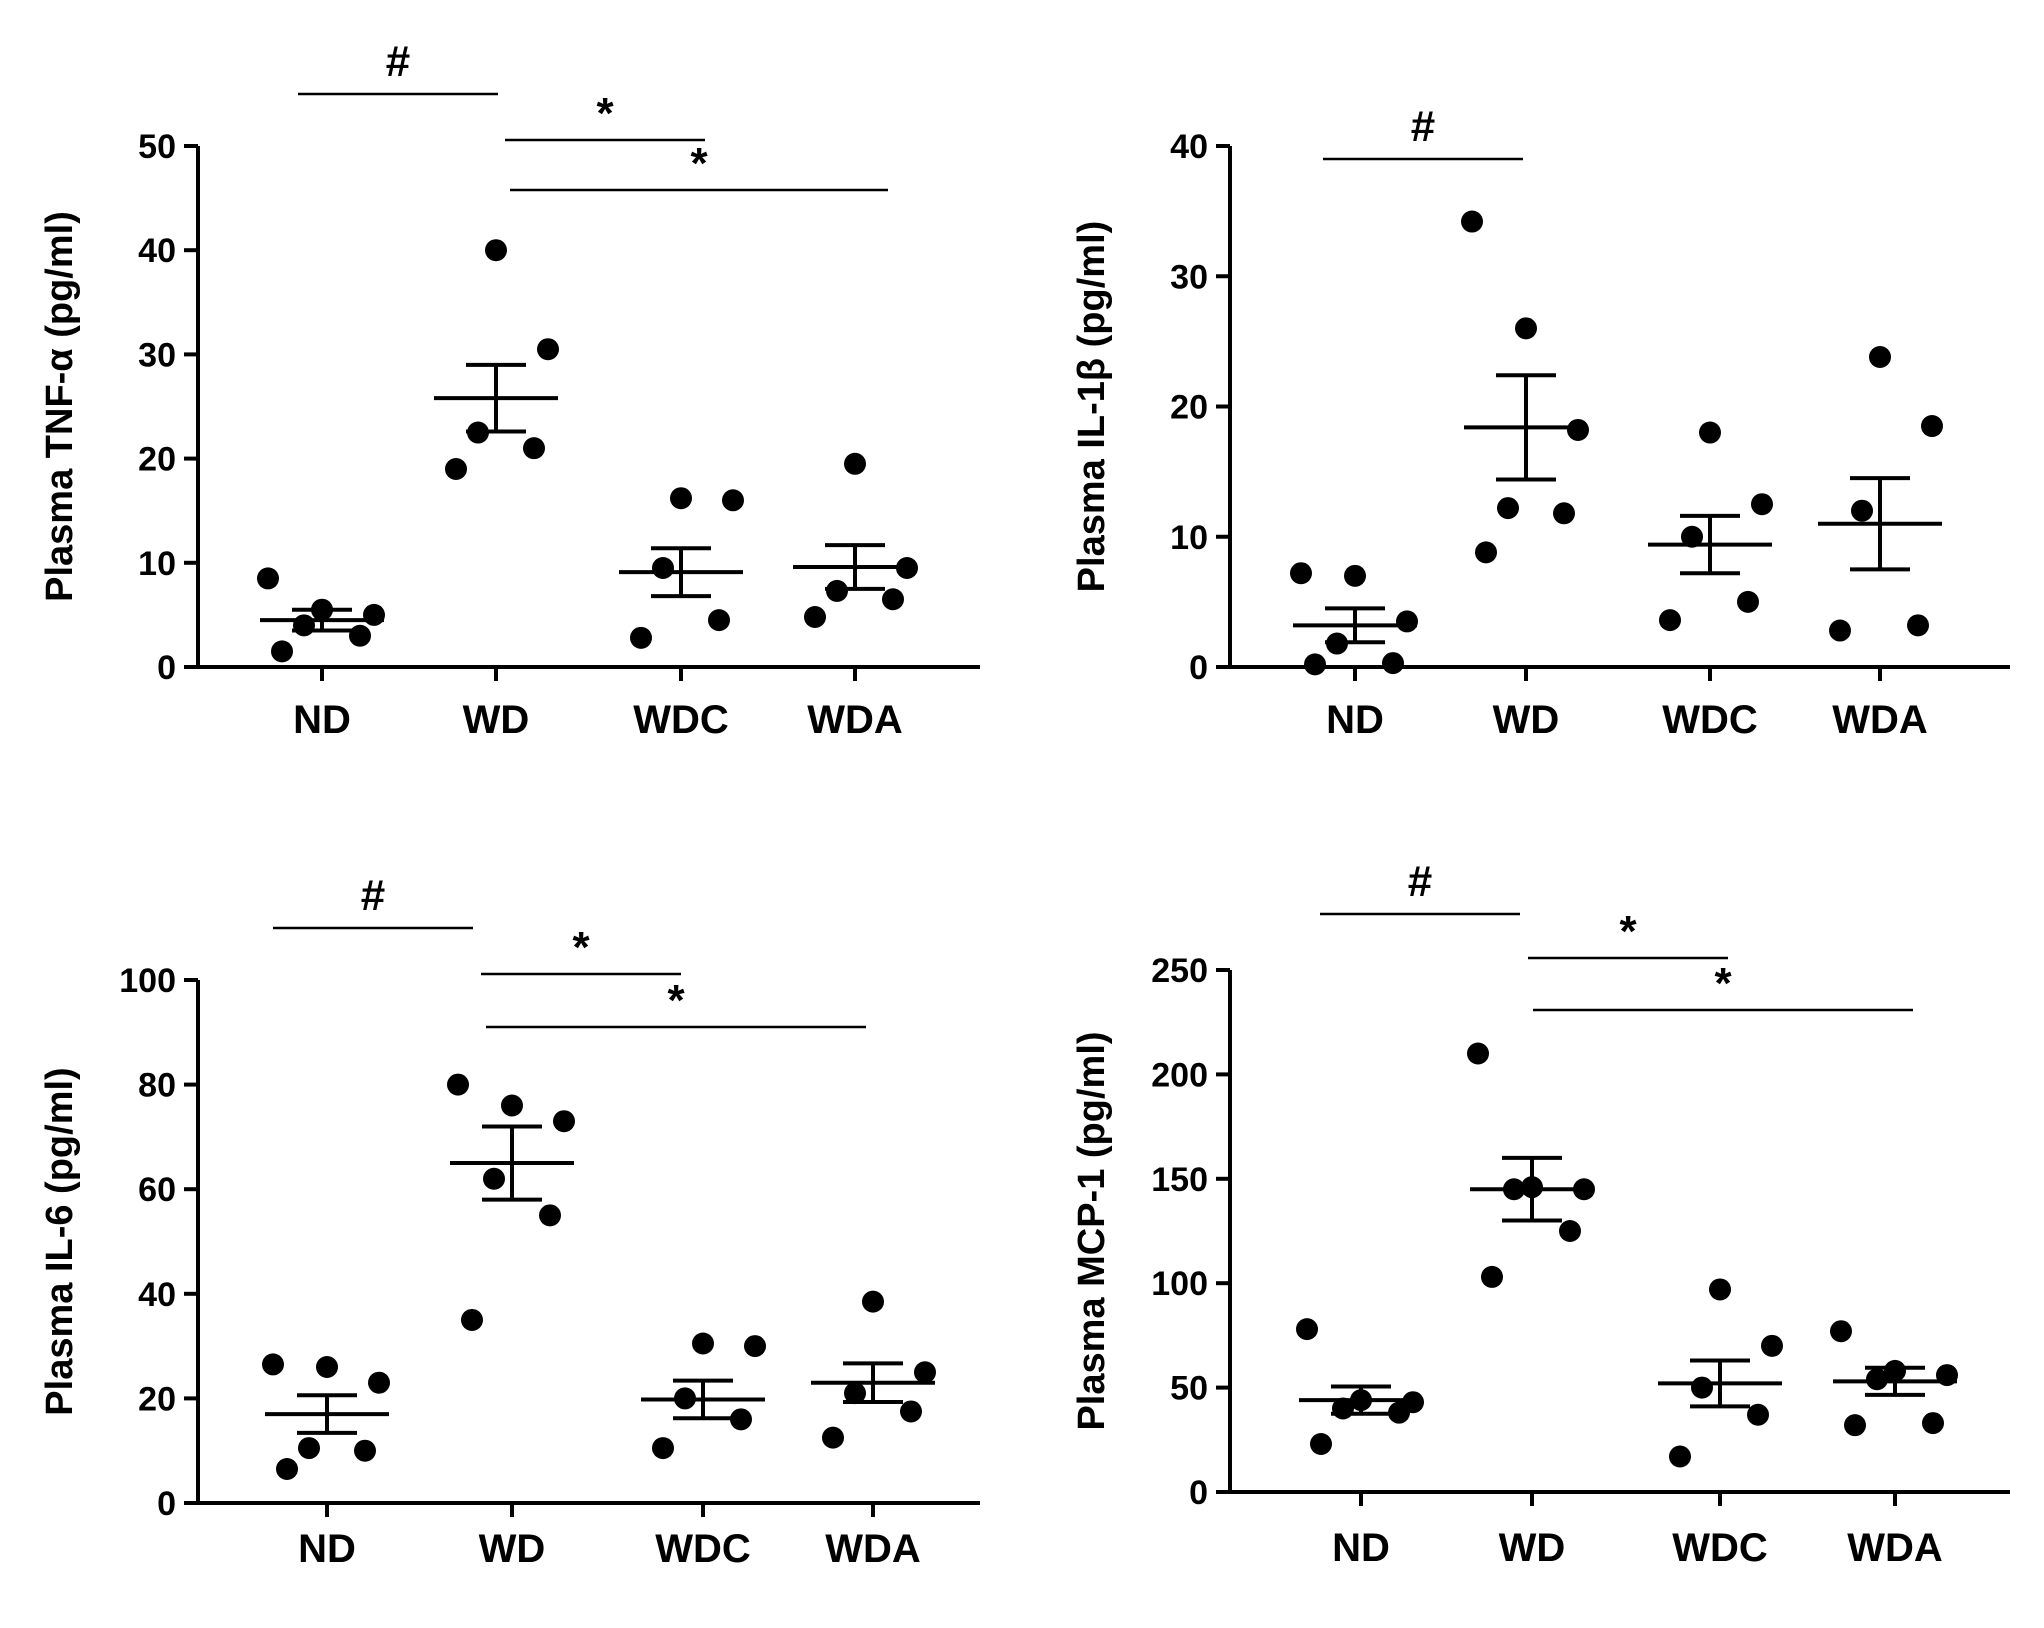 Image resolution: width=2044 pixels, height=1628 pixels. I want to click on y-axis-title: Plasma IL-6 (pg/ml), so click(60, 1241).